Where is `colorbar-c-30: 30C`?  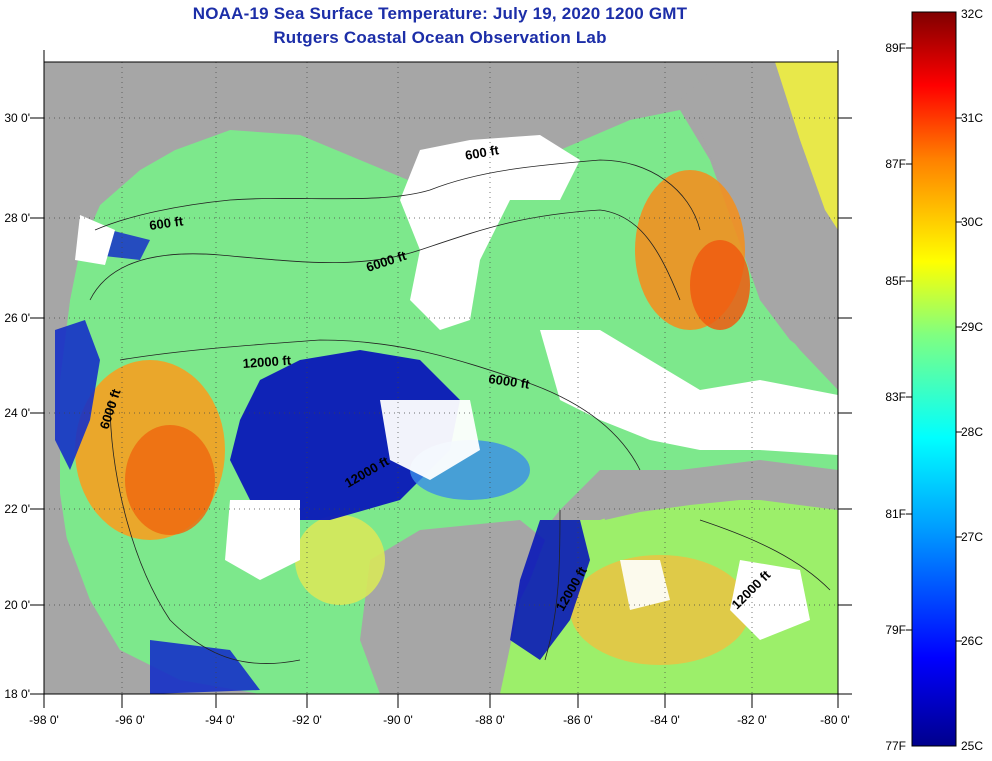
colorbar-c-30: 30C is located at coordinates (972, 222).